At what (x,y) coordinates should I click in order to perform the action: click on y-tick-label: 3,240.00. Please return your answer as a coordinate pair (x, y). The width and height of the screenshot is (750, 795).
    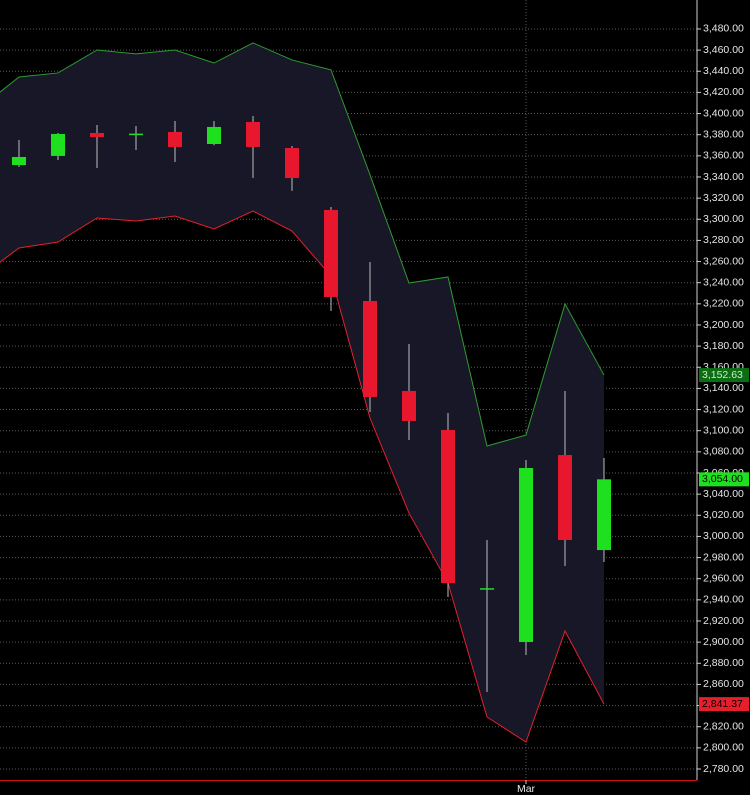
    Looking at the image, I should click on (723, 282).